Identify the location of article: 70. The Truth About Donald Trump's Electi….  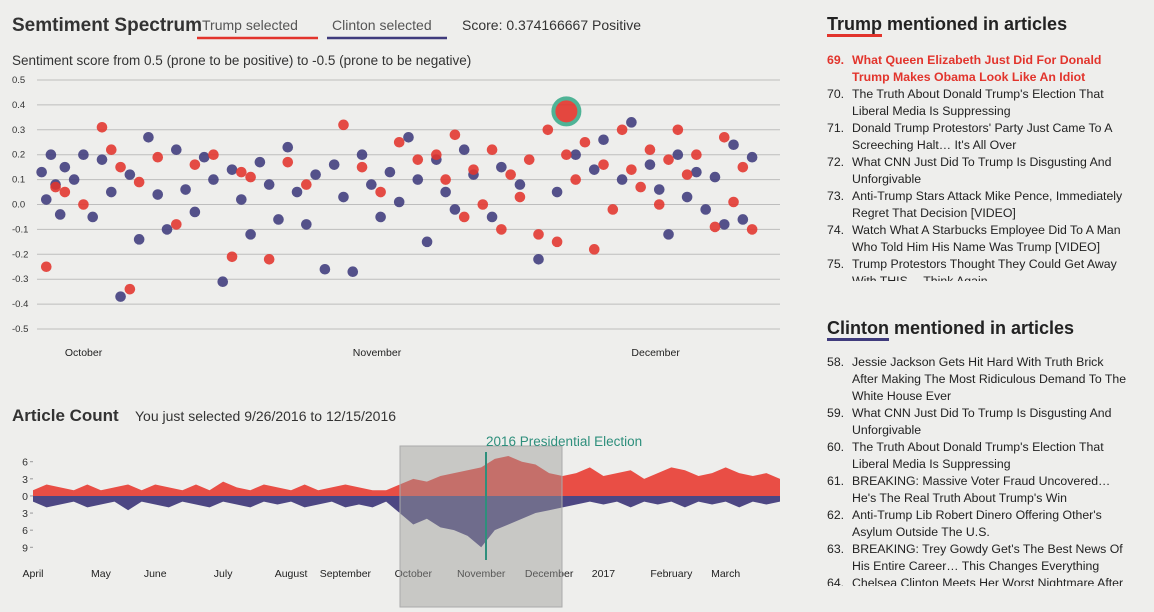
(982, 103).